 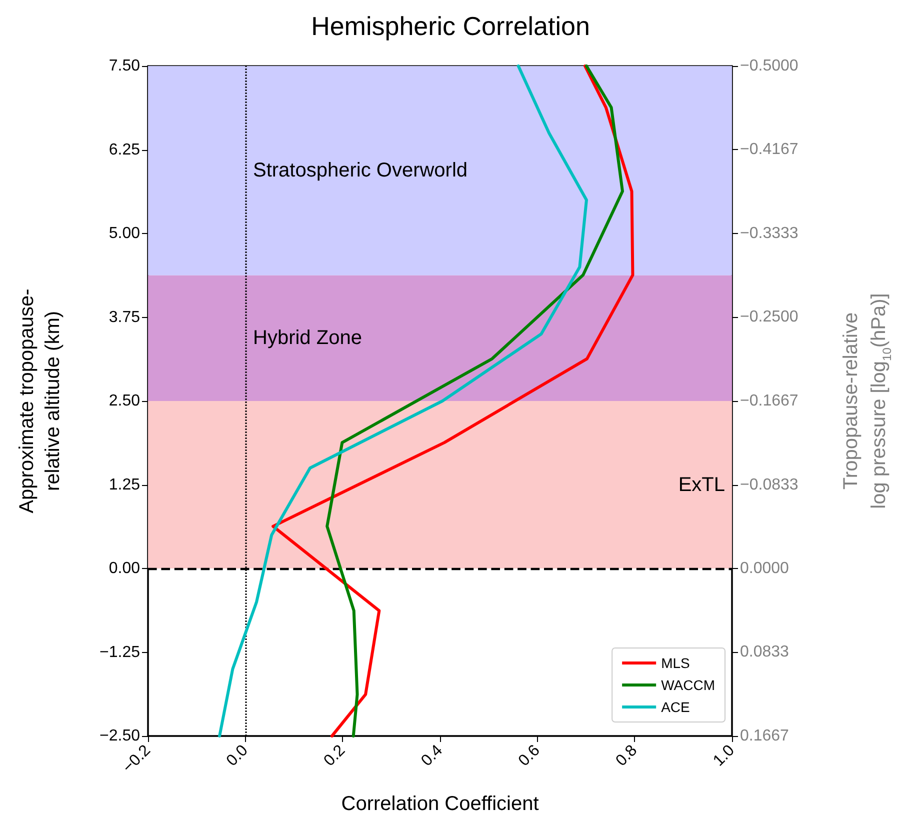 What do you see at coordinates (40, 401) in the screenshot?
I see `y-axis-title: Approximate tropopause- relative altitude (km)` at bounding box center [40, 401].